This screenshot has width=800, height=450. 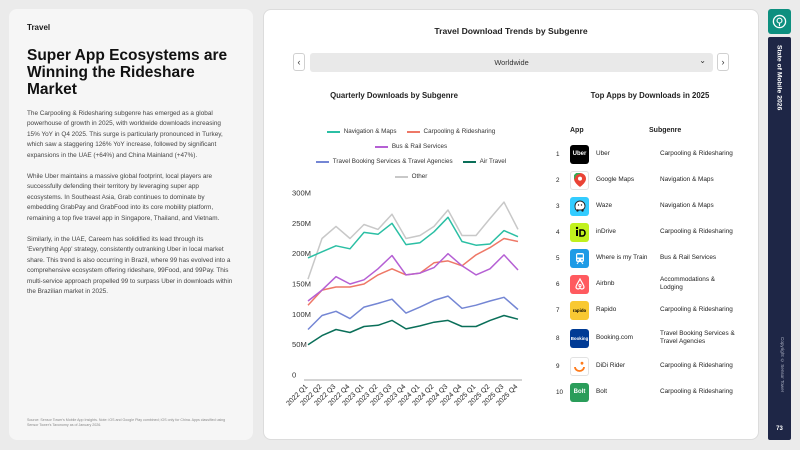 I want to click on rank-number: 9, so click(x=558, y=366).